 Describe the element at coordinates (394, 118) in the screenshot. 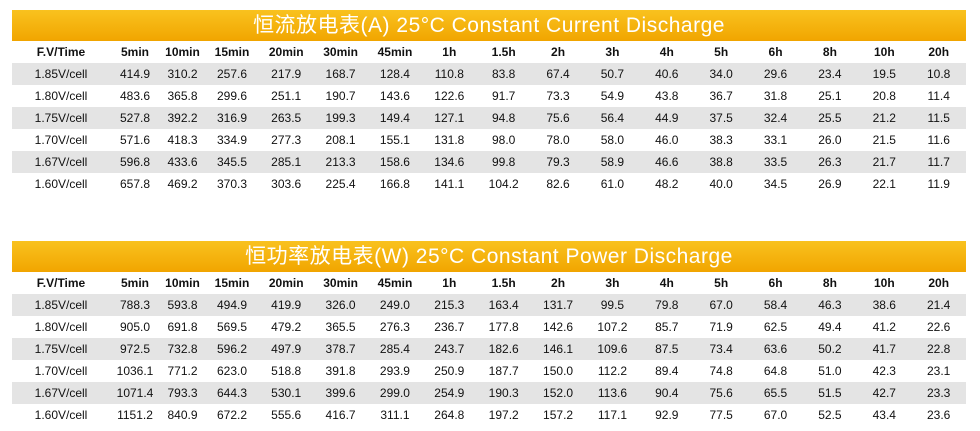

I see `table-cell: 149.4` at that location.